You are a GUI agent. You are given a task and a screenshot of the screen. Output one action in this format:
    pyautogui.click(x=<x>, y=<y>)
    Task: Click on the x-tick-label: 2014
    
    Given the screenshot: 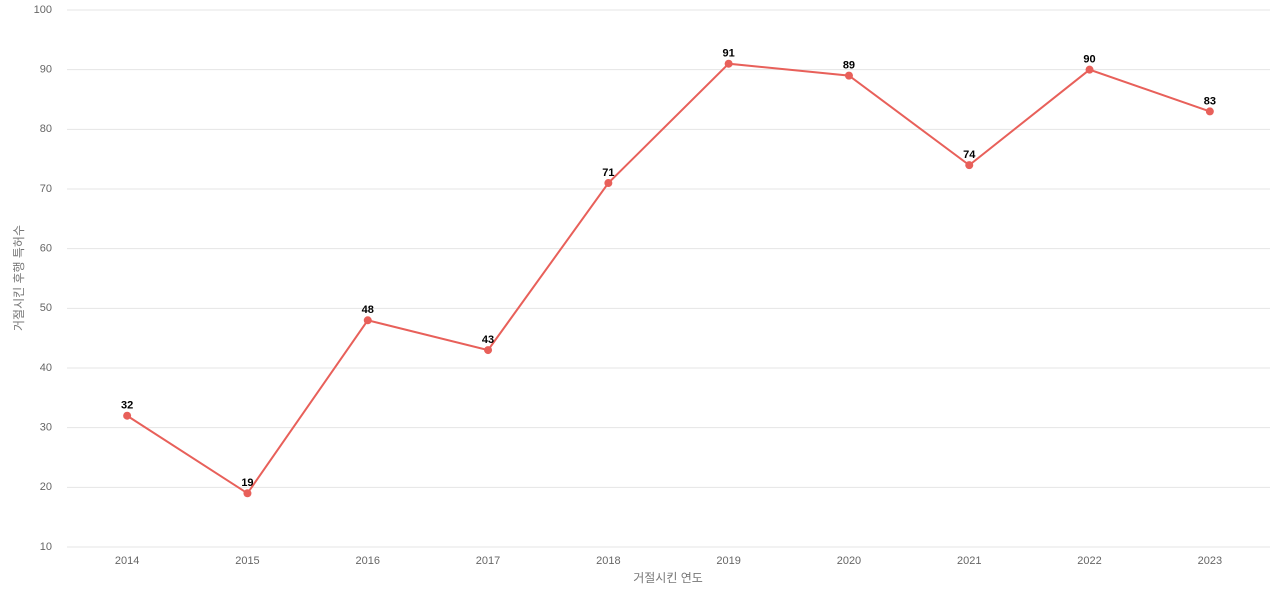 What is the action you would take?
    pyautogui.click(x=127, y=561)
    